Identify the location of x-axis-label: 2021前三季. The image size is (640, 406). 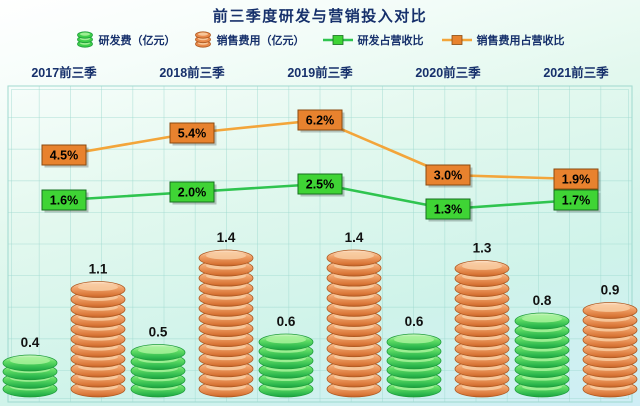
(576, 72).